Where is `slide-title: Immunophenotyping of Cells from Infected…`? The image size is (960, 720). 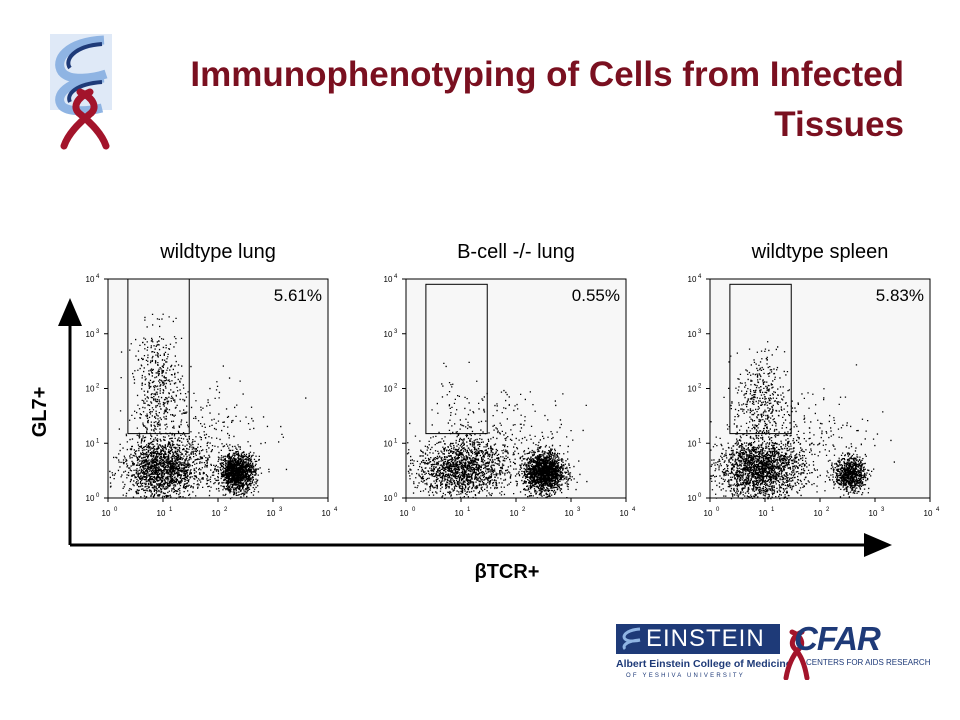 slide-title: Immunophenotyping of Cells from Infected… is located at coordinates (512, 100).